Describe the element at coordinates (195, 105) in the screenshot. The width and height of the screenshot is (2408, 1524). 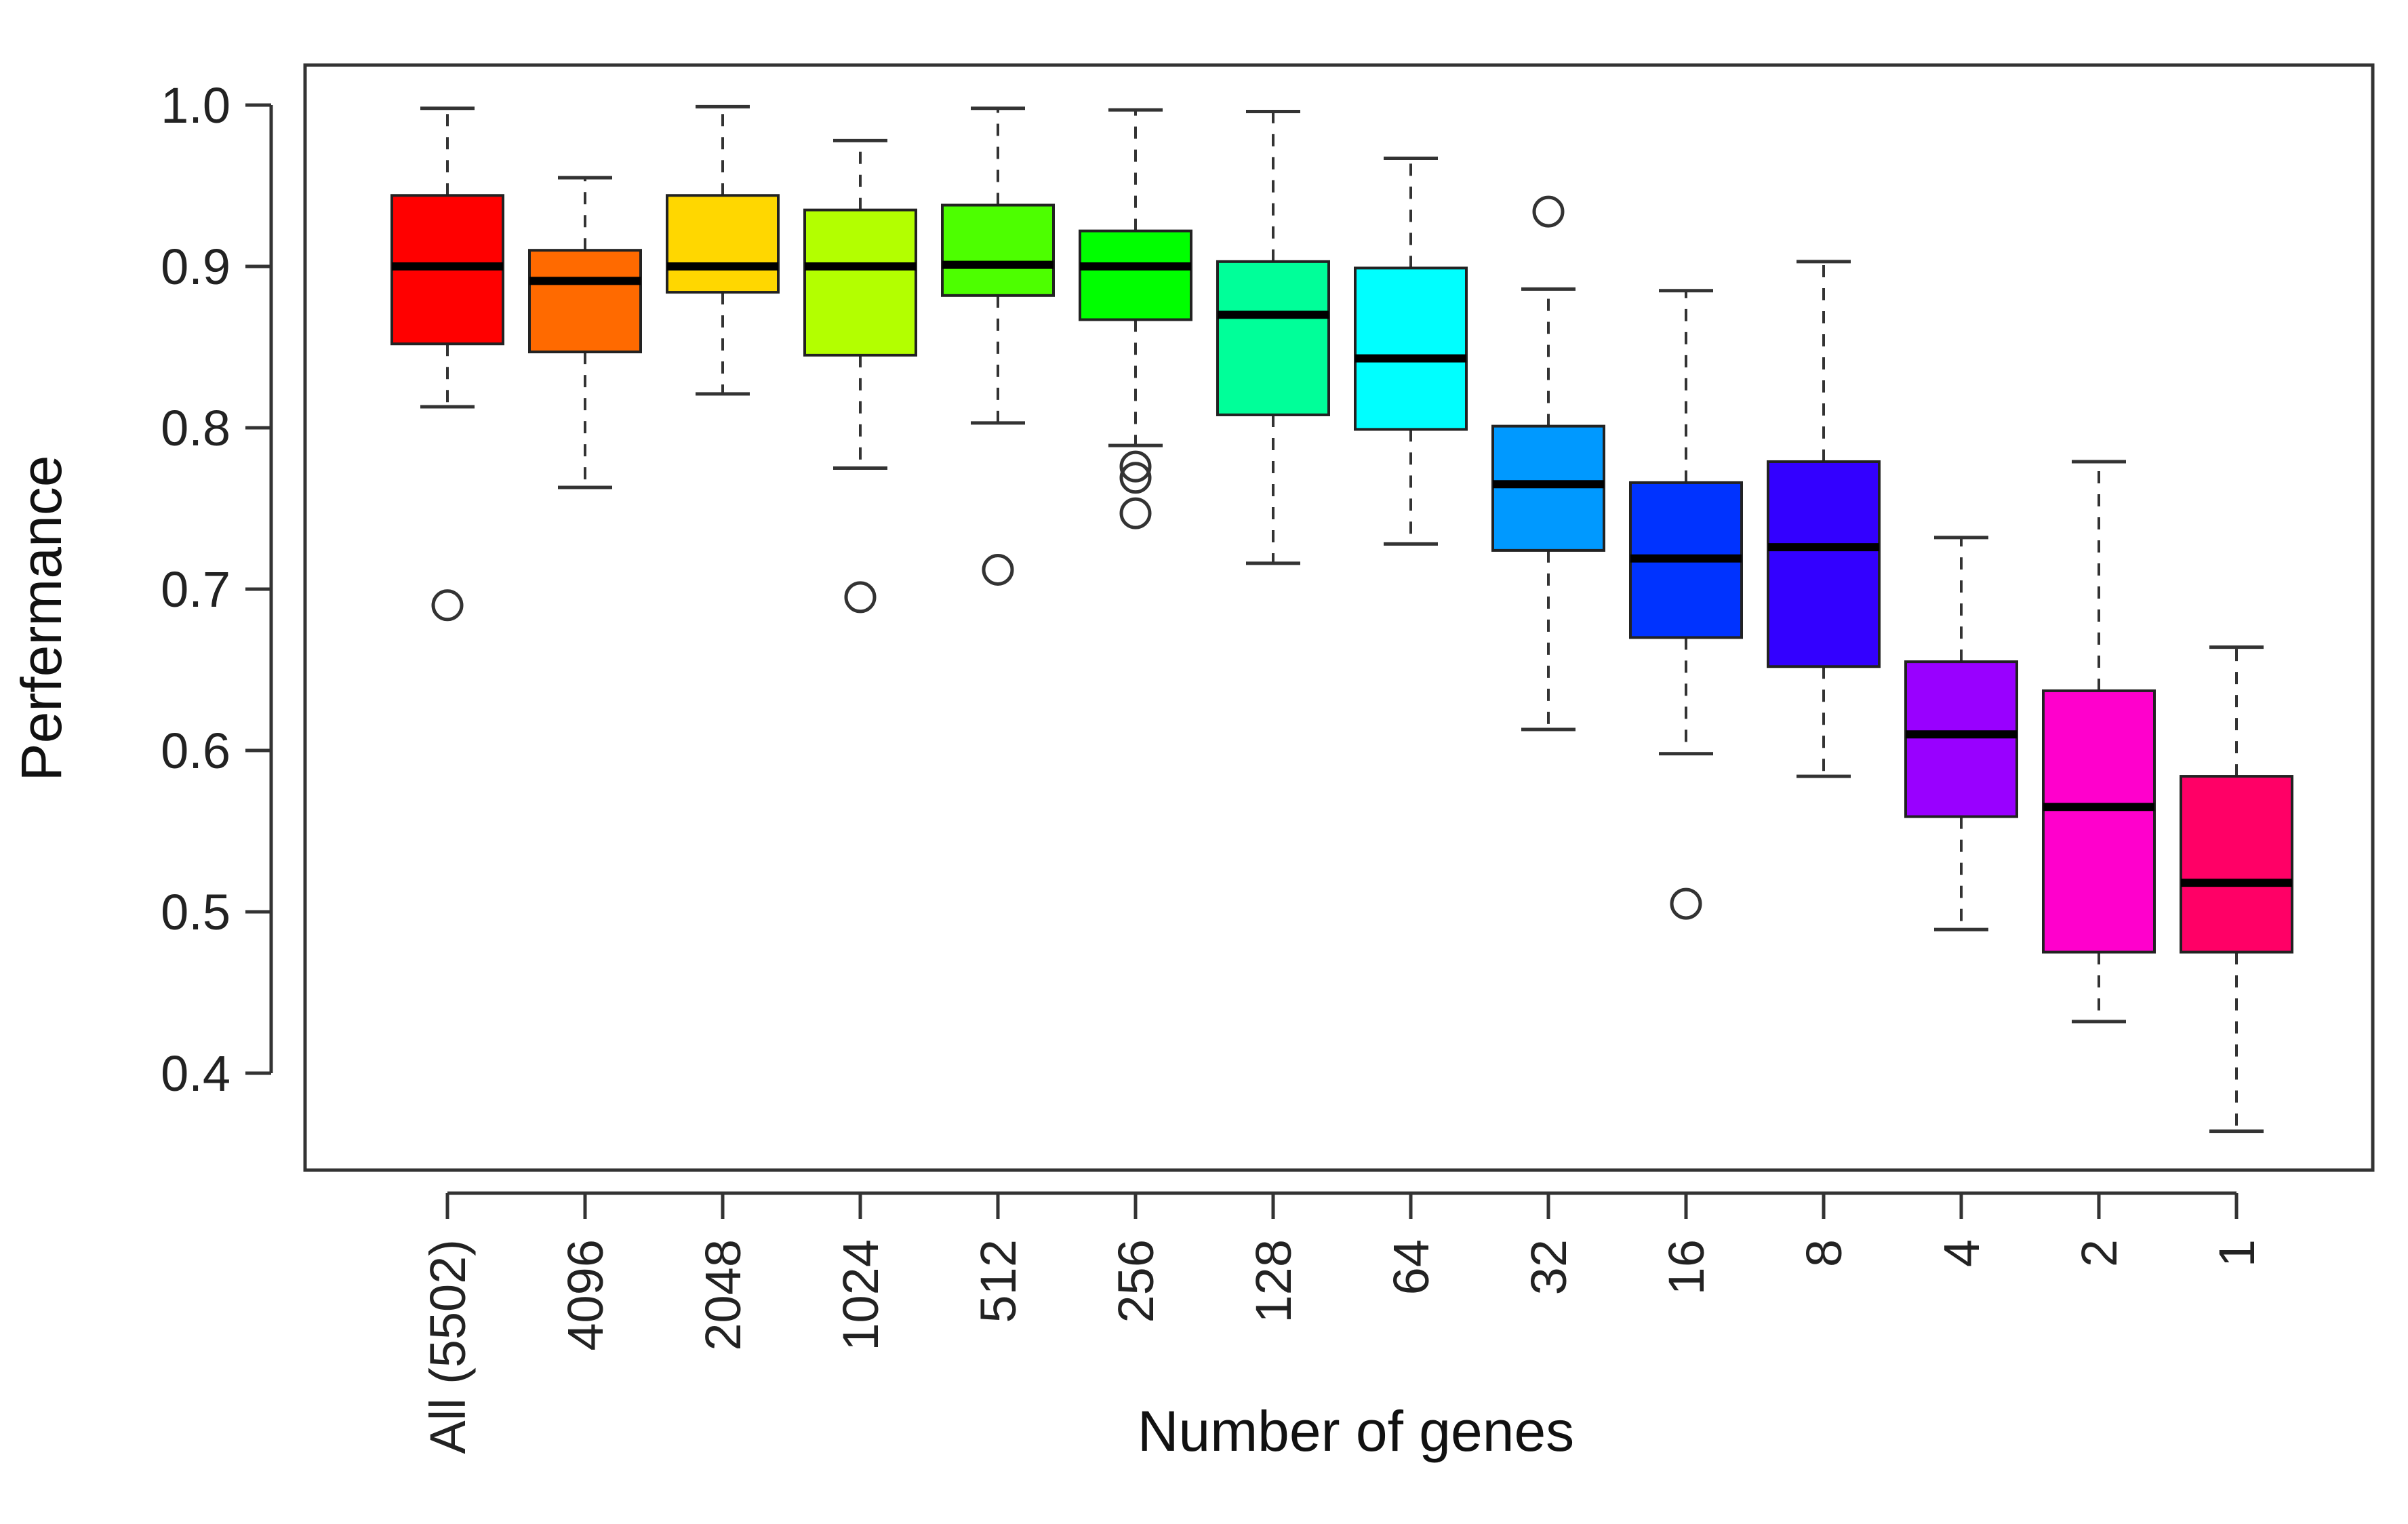
I see `y-tick-label: 1.0` at that location.